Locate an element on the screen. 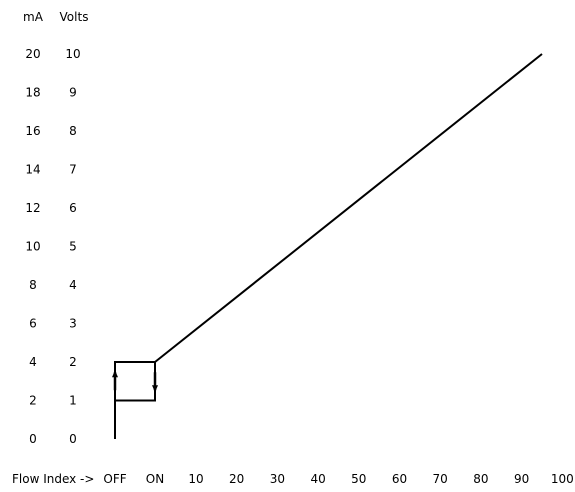  y-tick-mA: 0 is located at coordinates (33, 439).